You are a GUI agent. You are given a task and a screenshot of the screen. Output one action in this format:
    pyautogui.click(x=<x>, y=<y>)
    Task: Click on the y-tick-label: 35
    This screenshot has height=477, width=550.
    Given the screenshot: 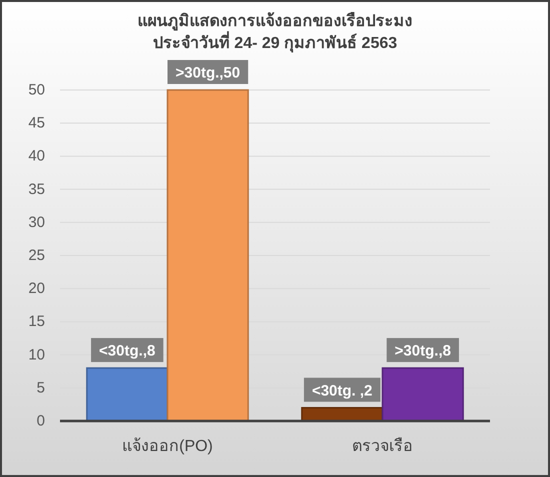 What is the action you would take?
    pyautogui.click(x=36, y=189)
    